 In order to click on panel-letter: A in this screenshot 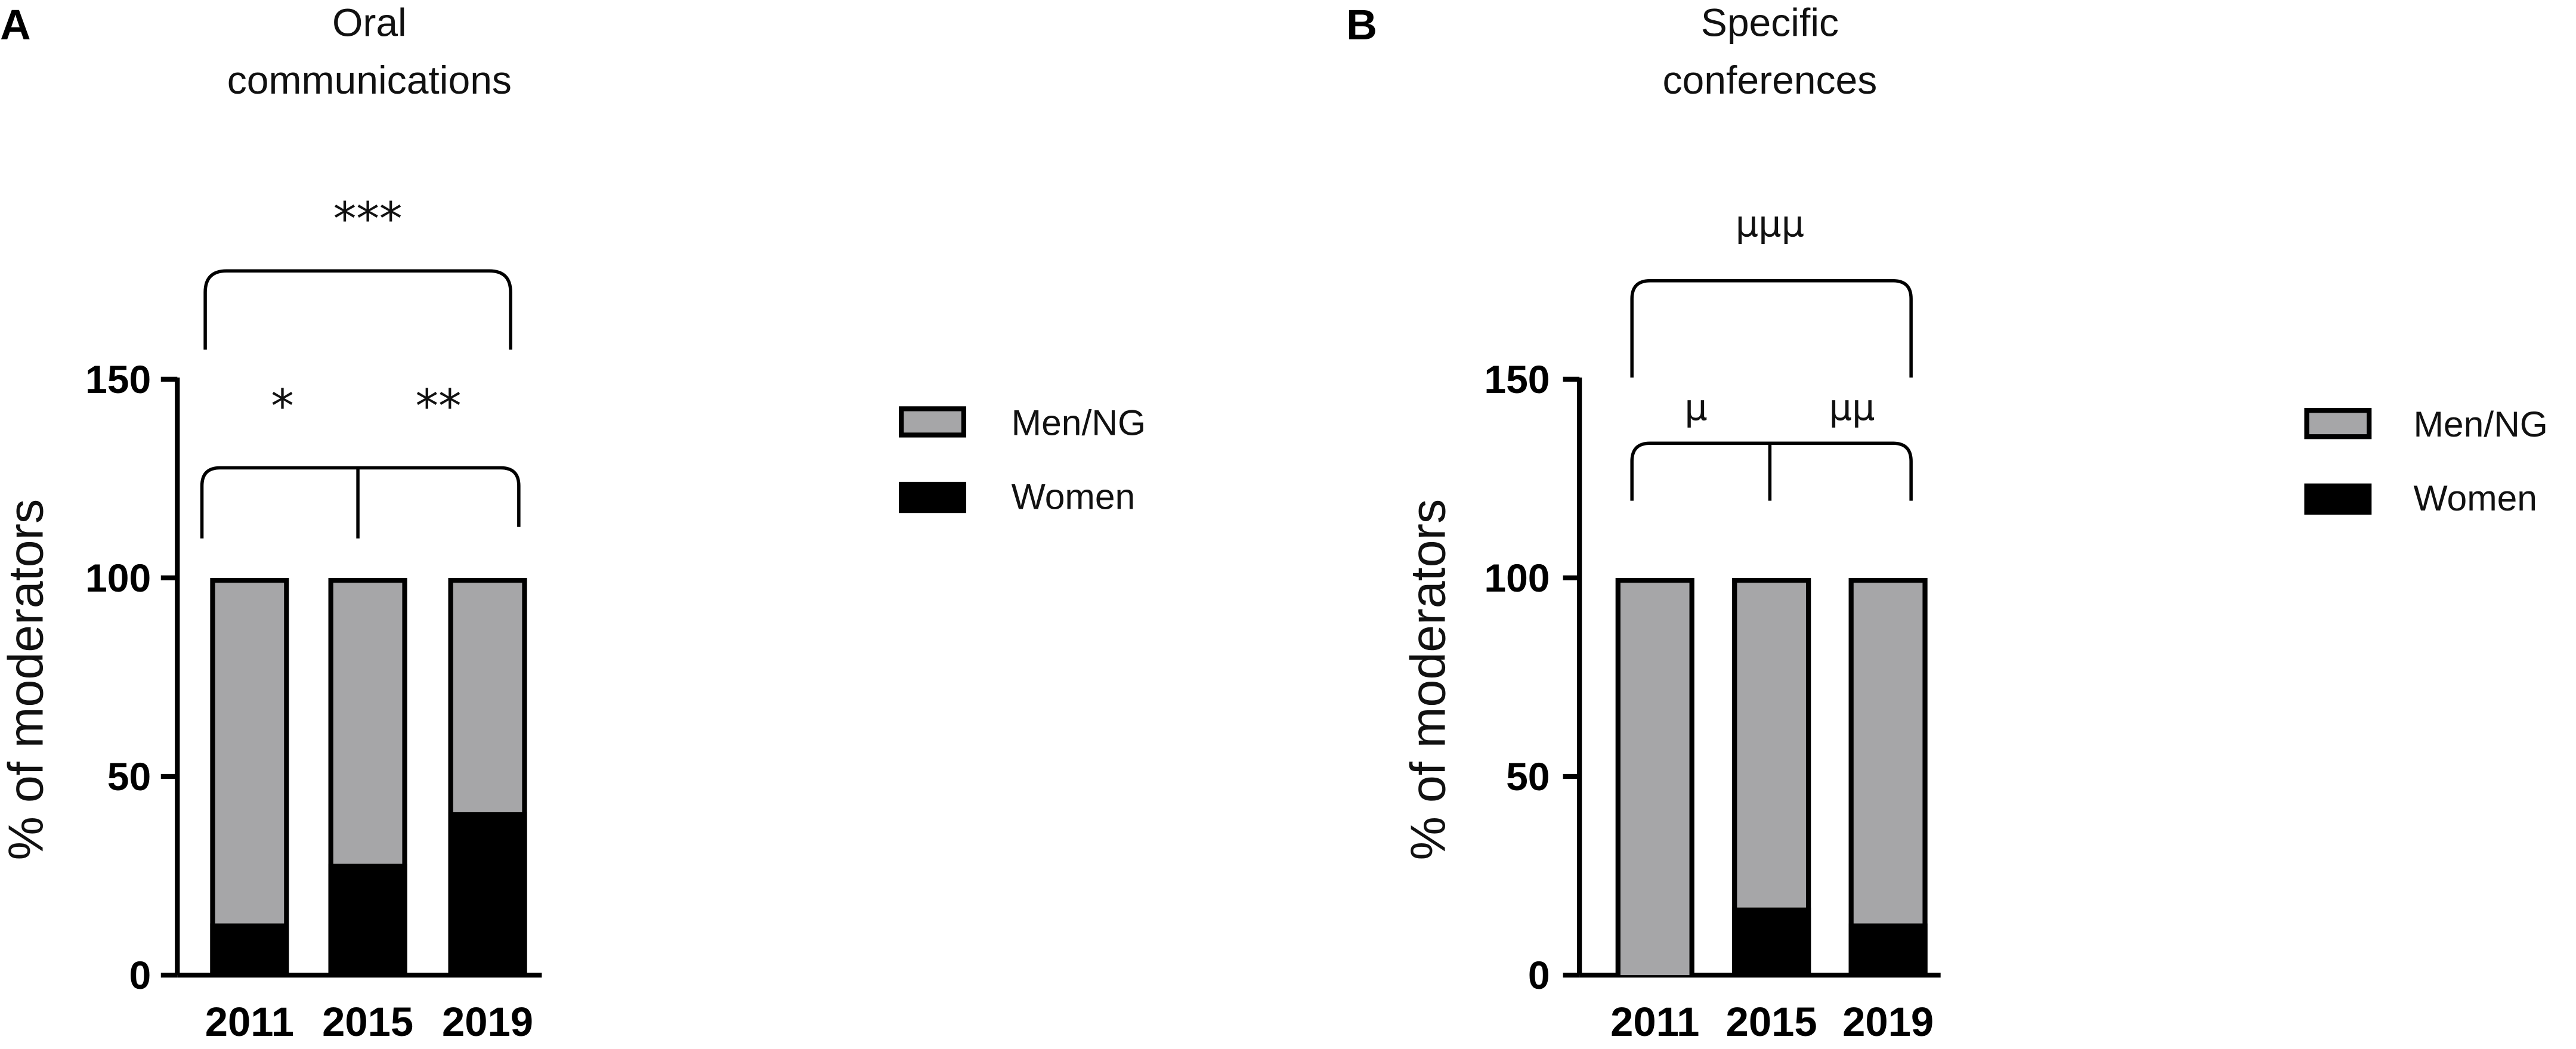, I will do `click(15, 25)`.